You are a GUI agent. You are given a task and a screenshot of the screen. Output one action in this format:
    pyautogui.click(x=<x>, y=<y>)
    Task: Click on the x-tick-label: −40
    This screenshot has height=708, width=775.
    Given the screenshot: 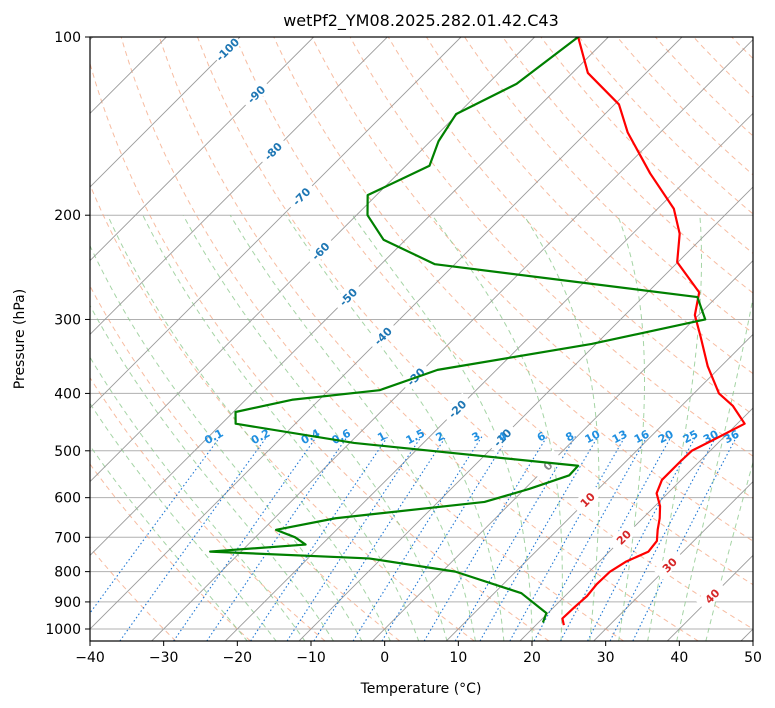 What is the action you would take?
    pyautogui.click(x=90, y=658)
    